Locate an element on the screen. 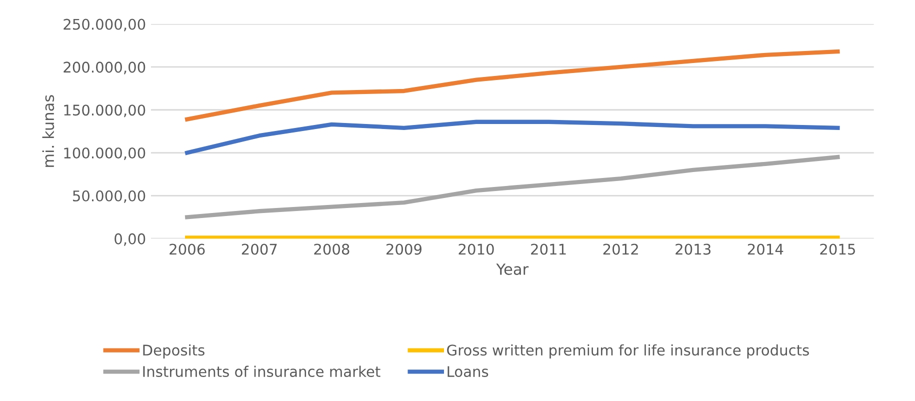 Image resolution: width=915 pixels, height=401 pixels. y-tick-label: 50.000,00 is located at coordinates (109, 196).